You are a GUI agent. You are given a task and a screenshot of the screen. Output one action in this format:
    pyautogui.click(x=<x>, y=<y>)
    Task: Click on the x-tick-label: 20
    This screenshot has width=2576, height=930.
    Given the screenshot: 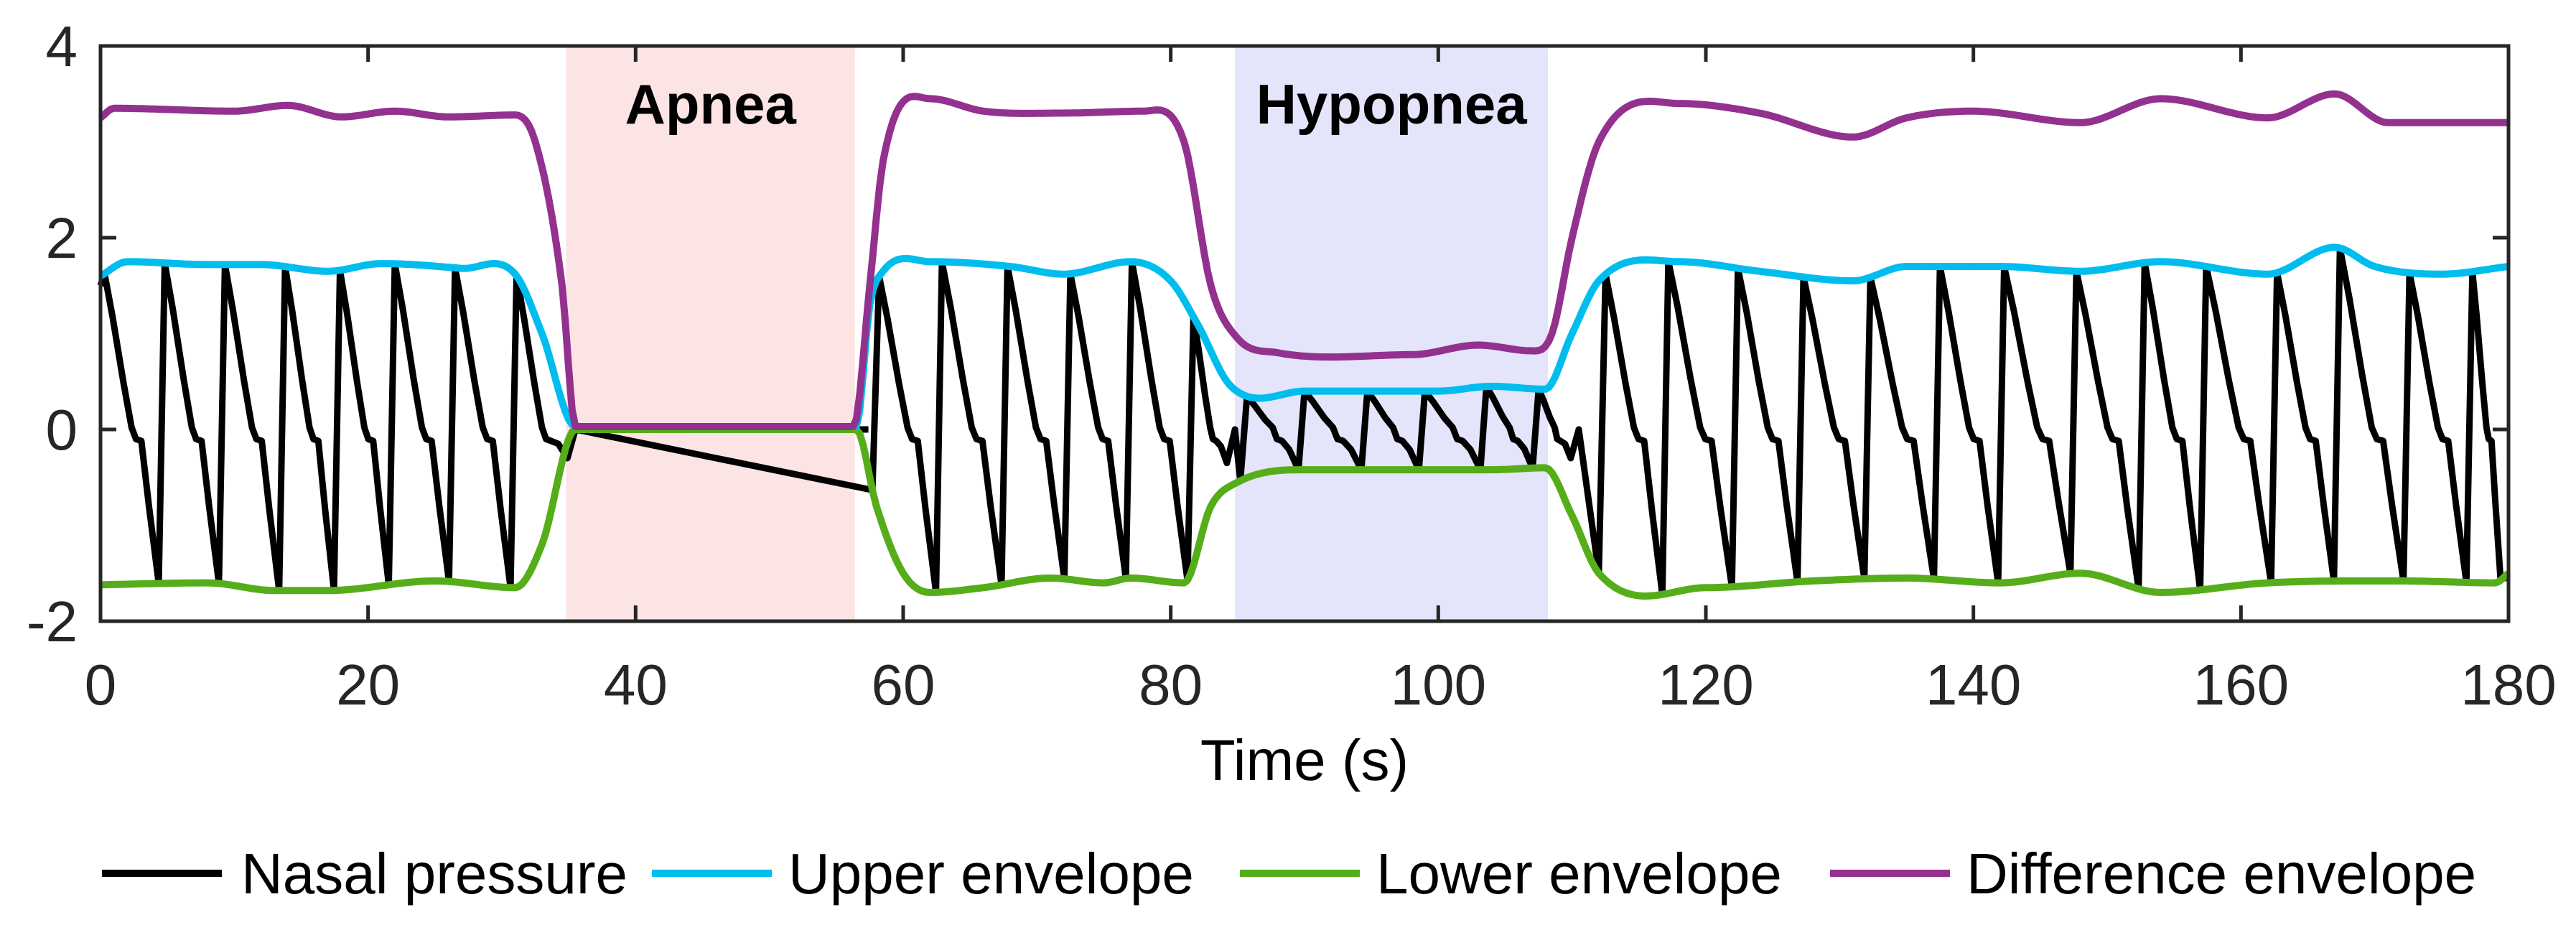 What is the action you would take?
    pyautogui.click(x=368, y=685)
    